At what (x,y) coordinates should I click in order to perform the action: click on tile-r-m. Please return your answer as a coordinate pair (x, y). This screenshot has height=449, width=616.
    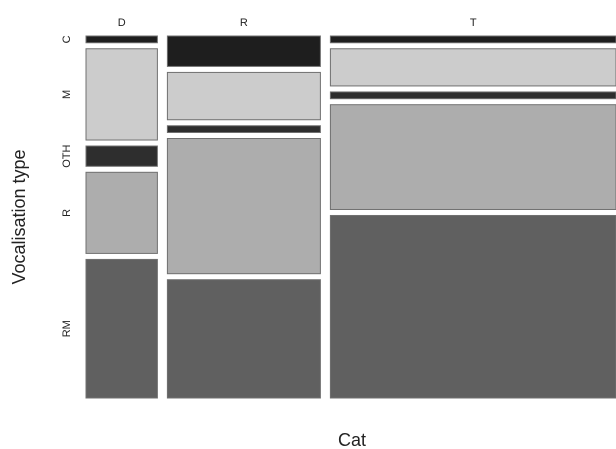
    Looking at the image, I should click on (243, 96).